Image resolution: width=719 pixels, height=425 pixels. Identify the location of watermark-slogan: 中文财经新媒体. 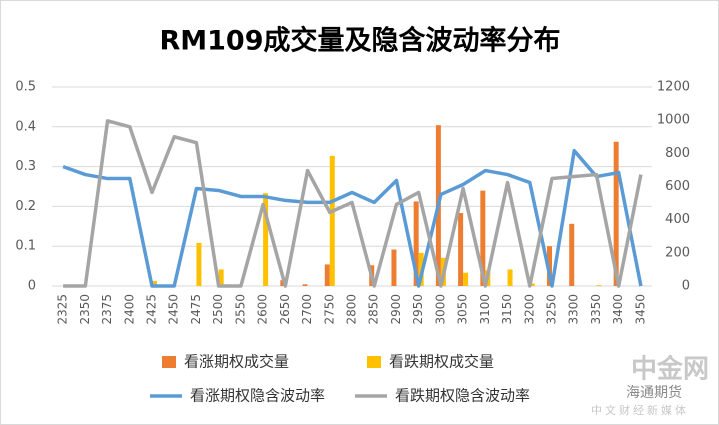
(640, 410).